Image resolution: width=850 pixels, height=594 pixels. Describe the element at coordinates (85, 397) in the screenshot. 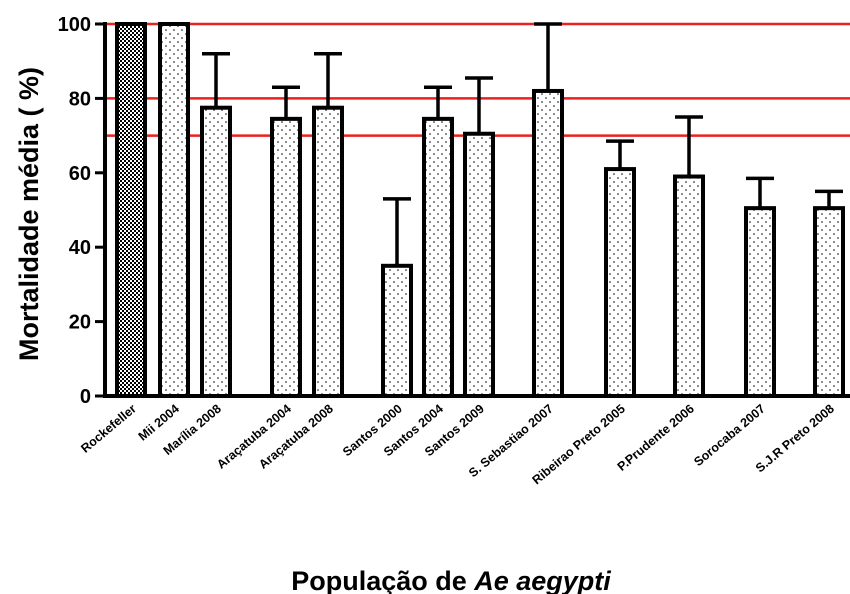

I see `y-tick-label: 0` at that location.